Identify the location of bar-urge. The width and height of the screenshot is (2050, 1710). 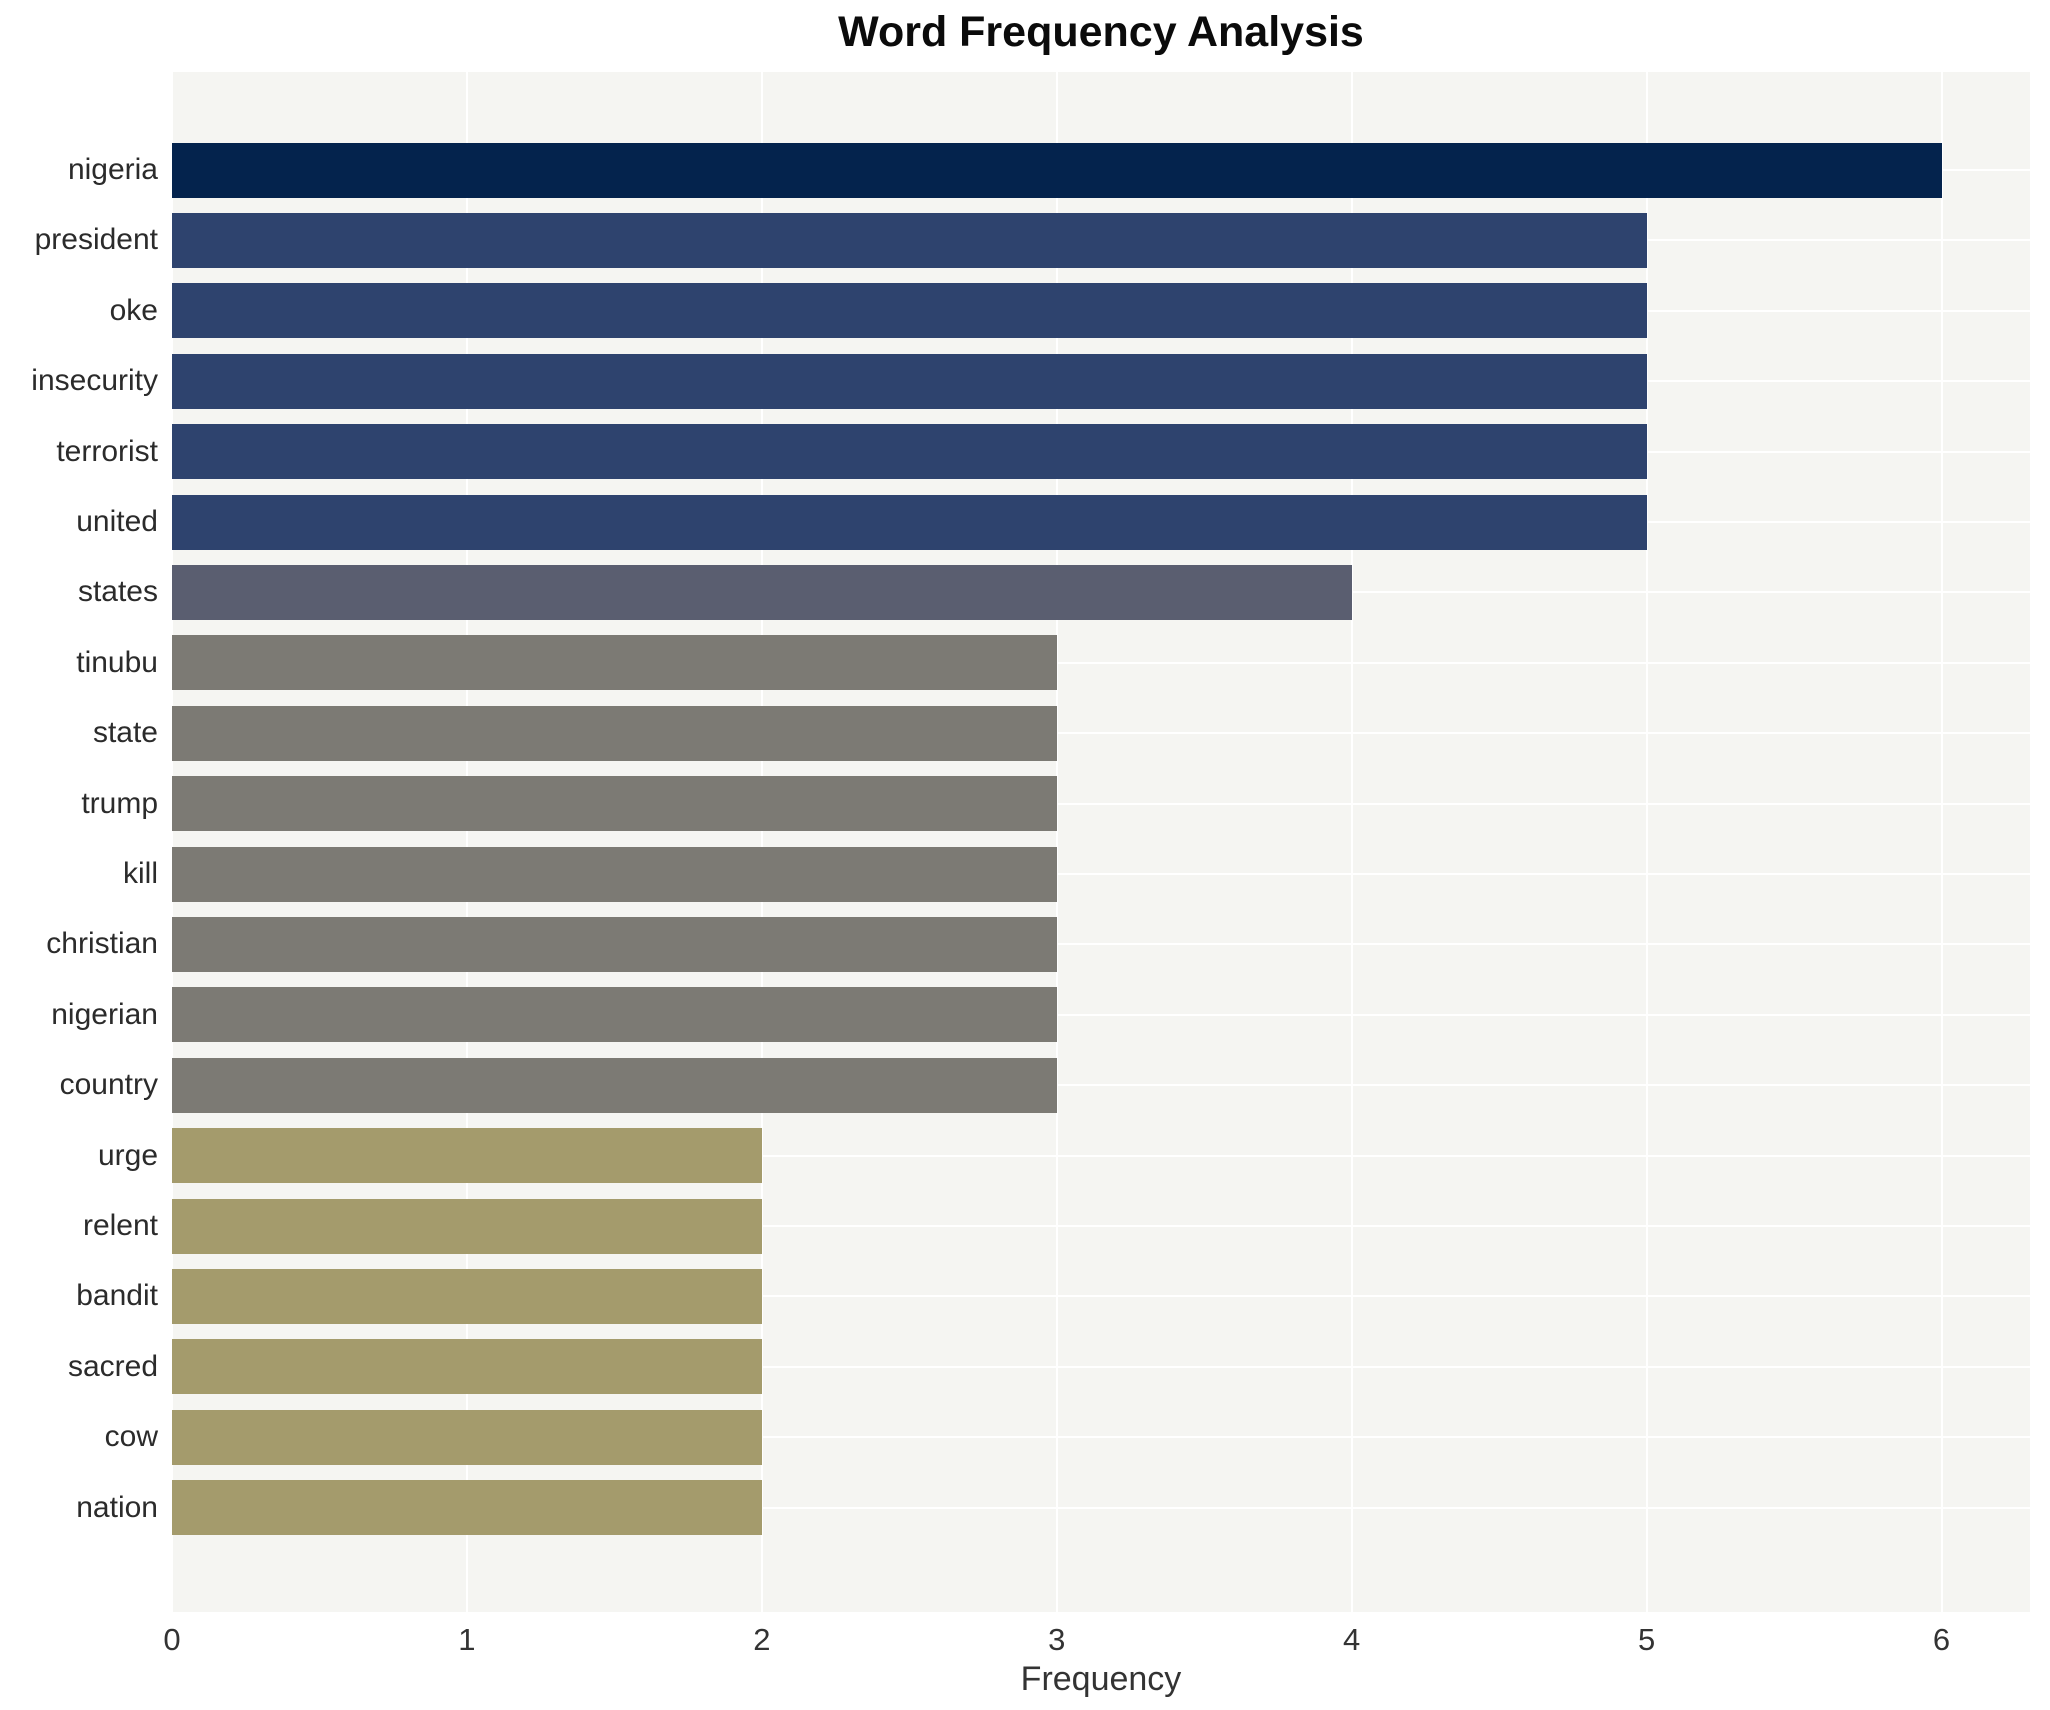
(467, 1156).